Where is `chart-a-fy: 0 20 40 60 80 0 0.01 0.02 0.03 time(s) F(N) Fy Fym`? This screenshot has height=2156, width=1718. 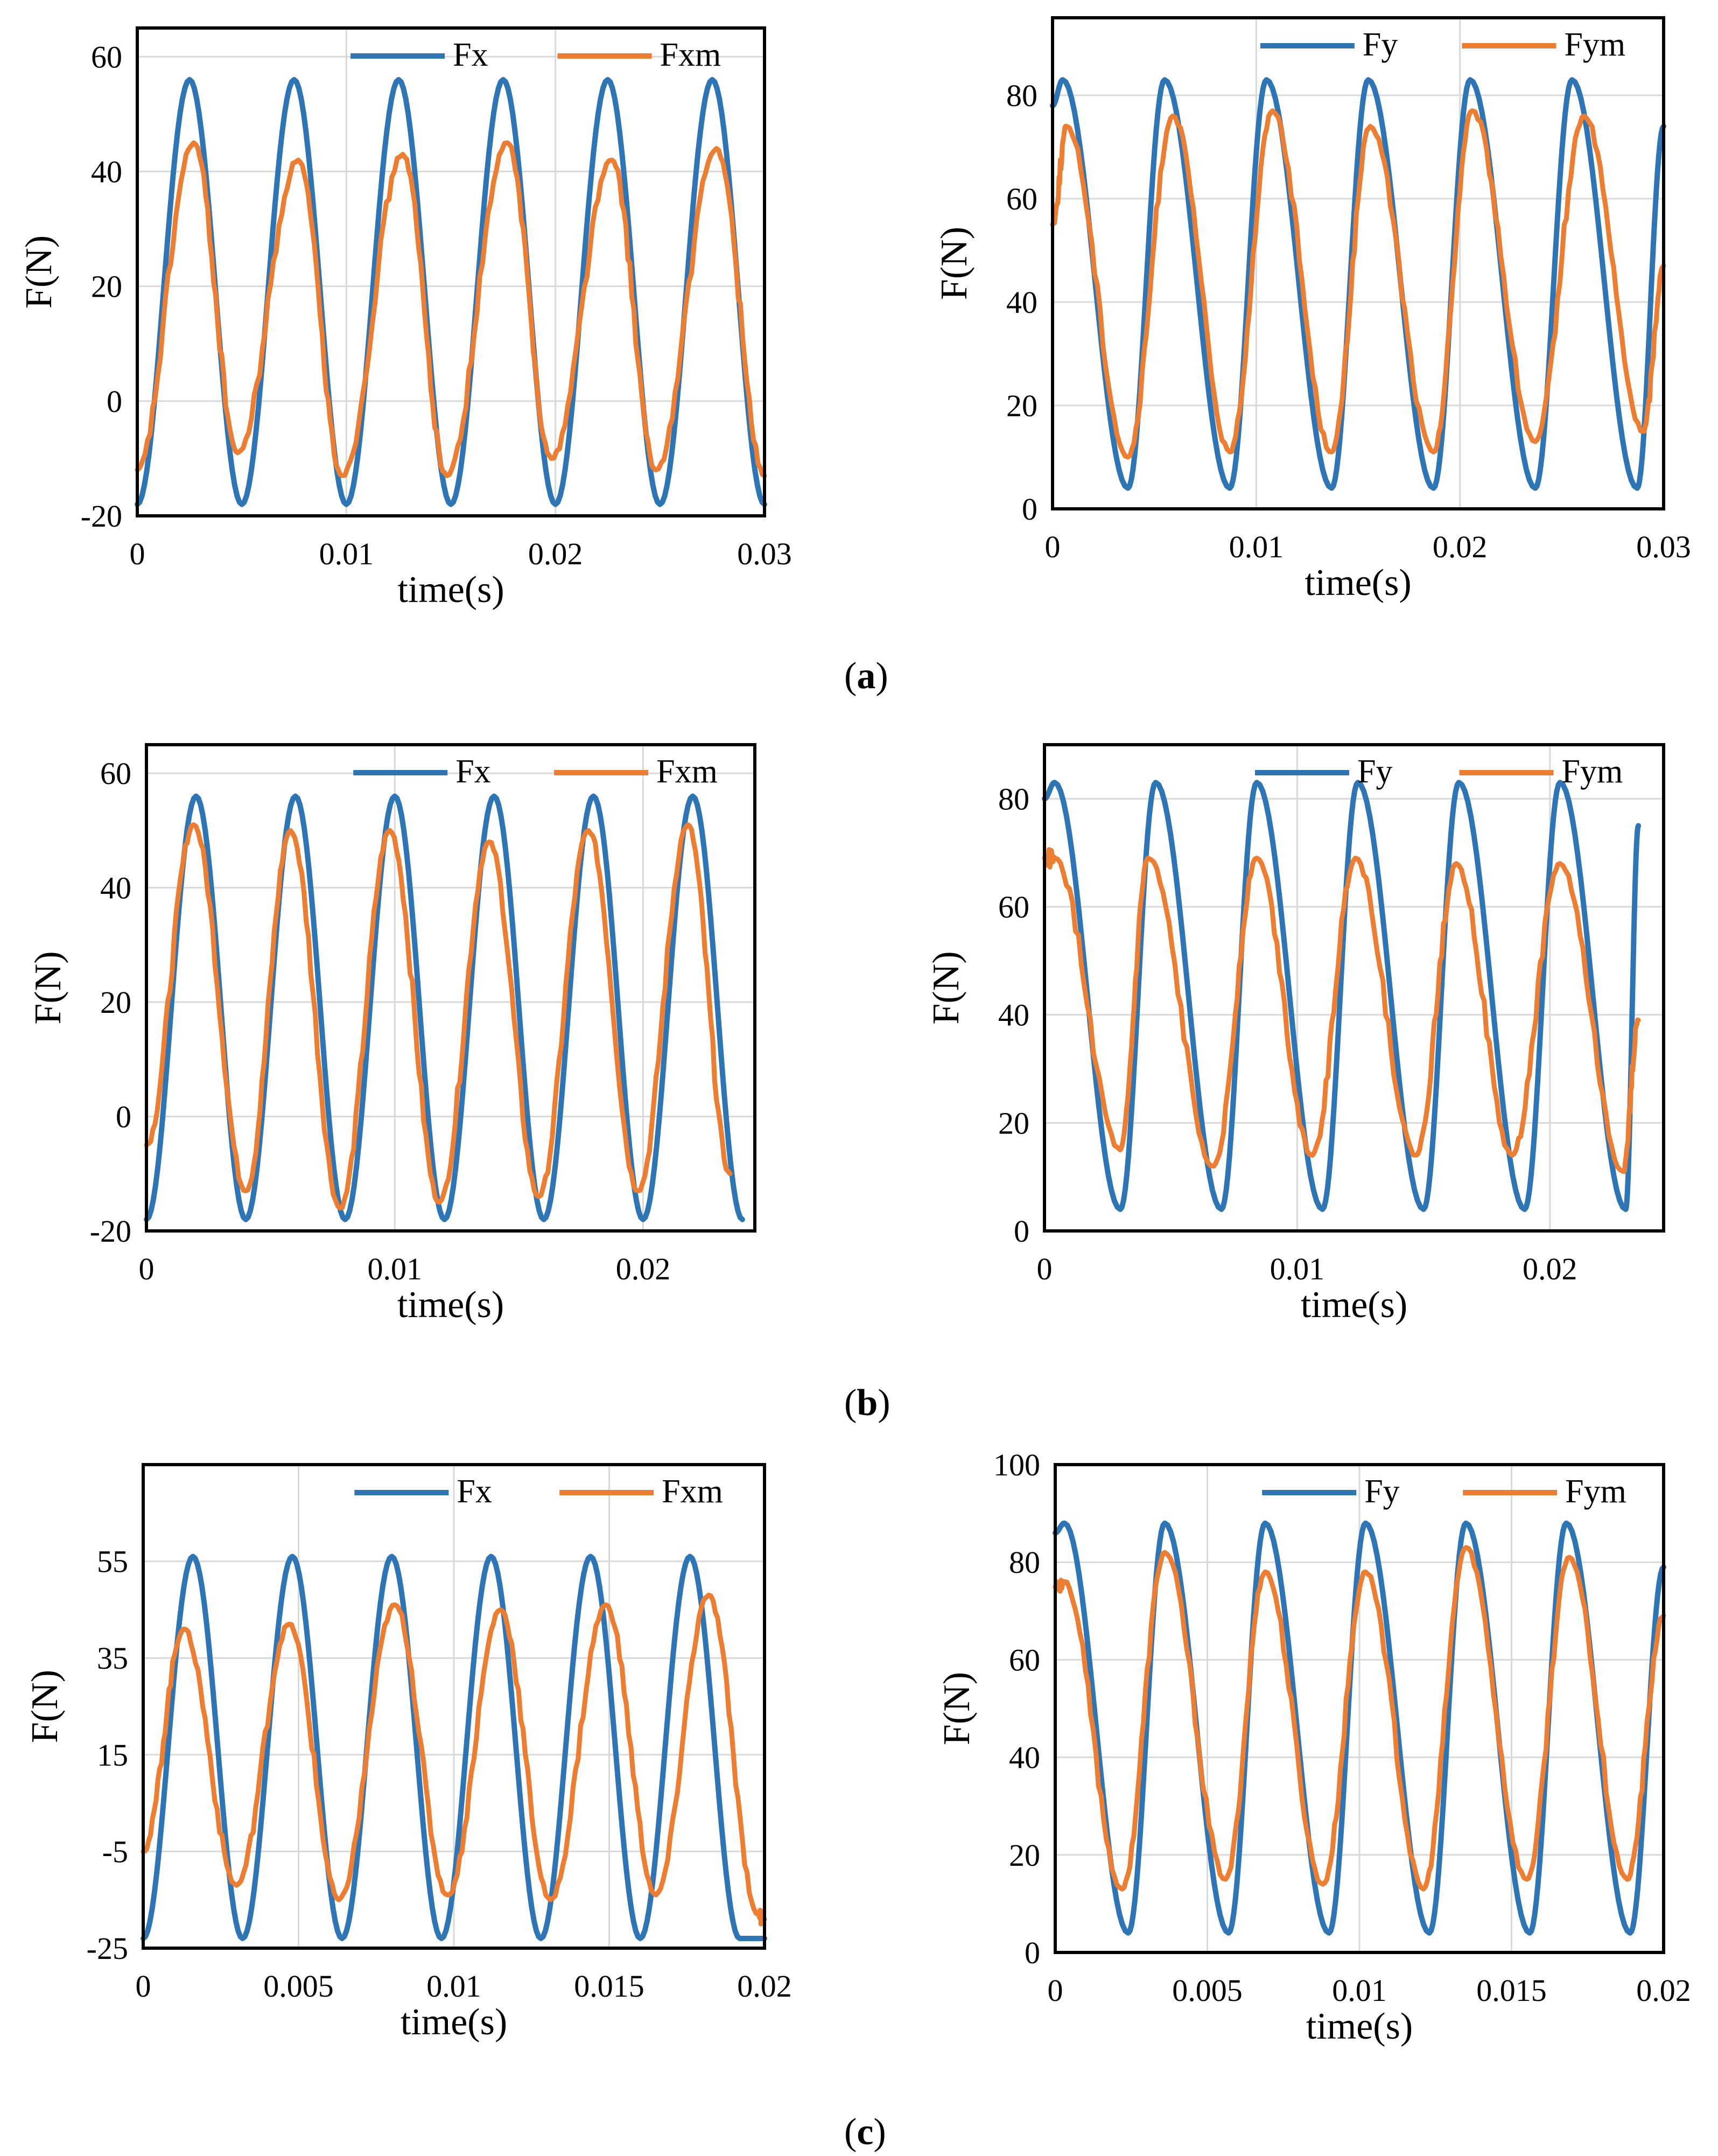
chart-a-fy: 0 20 40 60 80 0 0.01 0.02 0.03 time(s) F(N) Fy Fym is located at coordinates (1313, 310).